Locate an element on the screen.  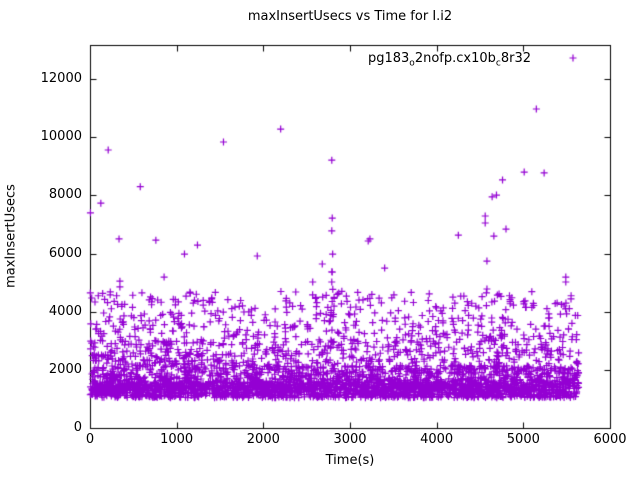
legend-label-subscript: c is located at coordinates (498, 63).